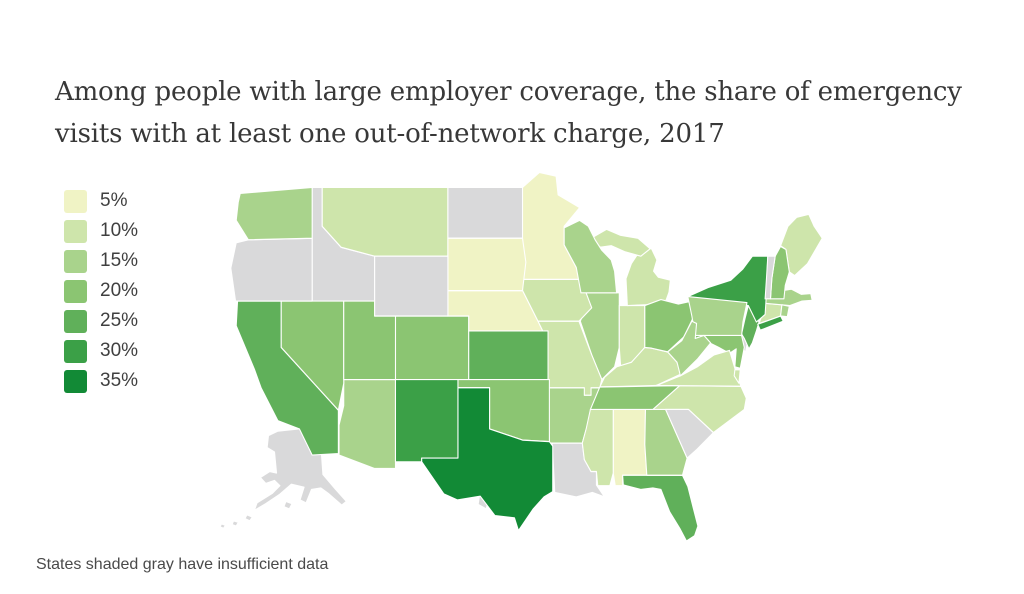 The width and height of the screenshot is (1024, 594). I want to click on legend-label-35: 35%, so click(119, 380).